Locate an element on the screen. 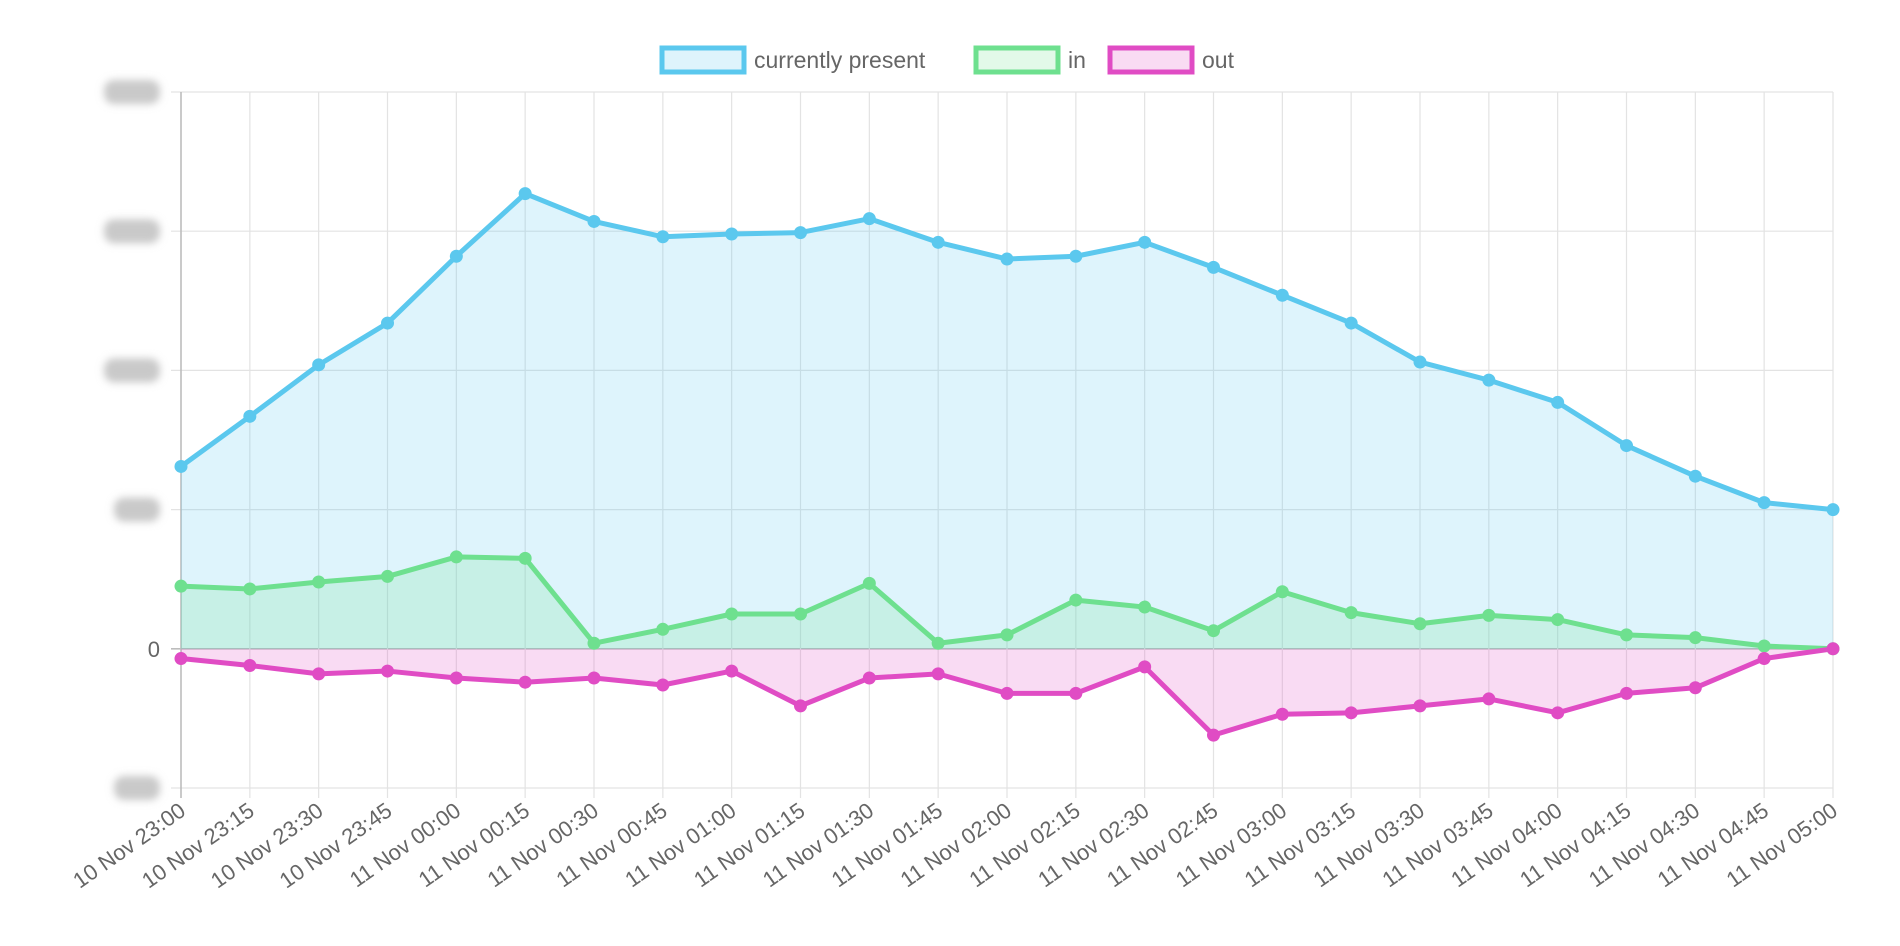 The width and height of the screenshot is (1900, 946). y-tick-label: 0 is located at coordinates (154, 649).